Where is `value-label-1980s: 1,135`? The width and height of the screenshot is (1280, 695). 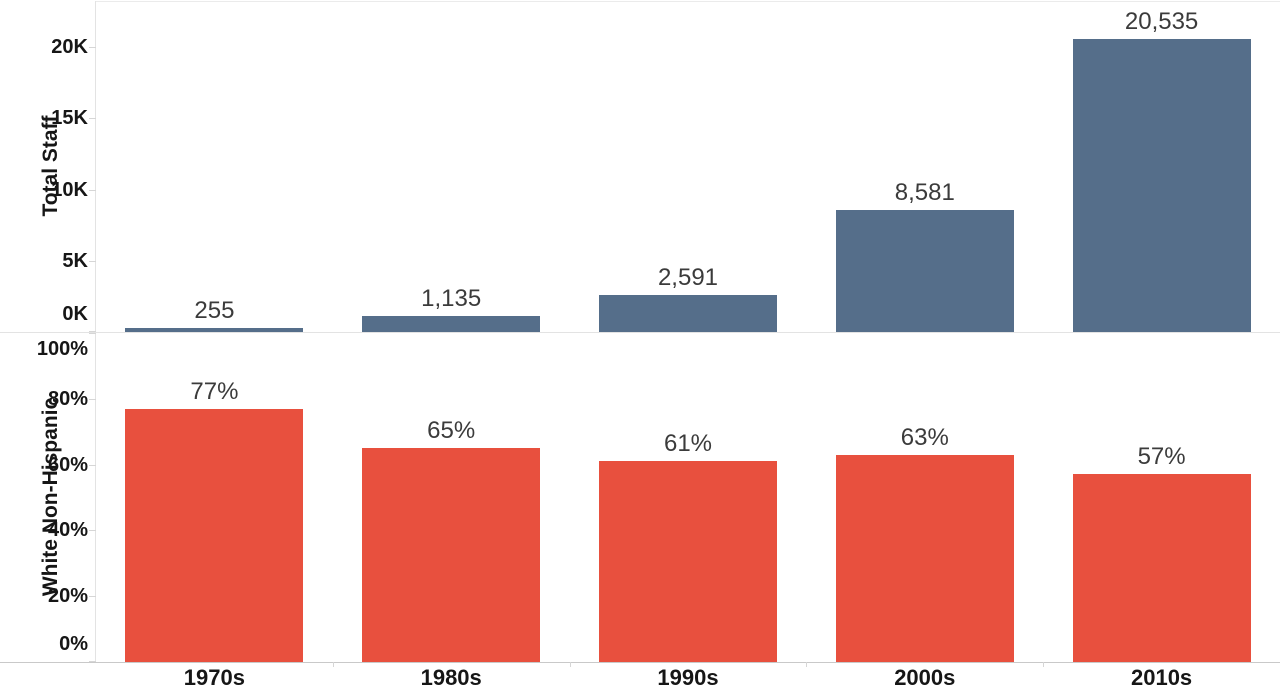 value-label-1980s: 1,135 is located at coordinates (451, 298).